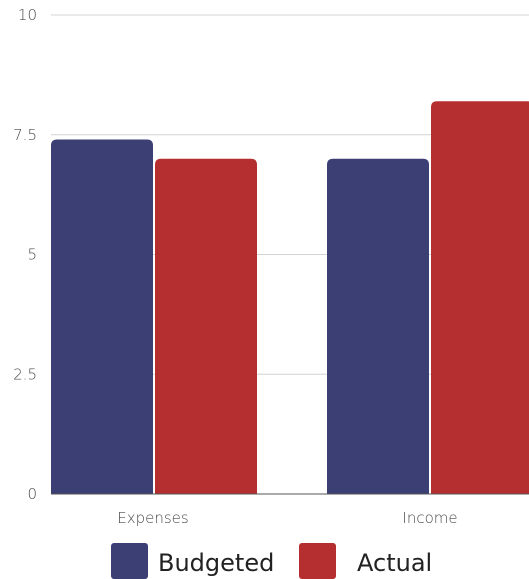 The width and height of the screenshot is (529, 579). I want to click on legend-swatch-budgeted, so click(129, 561).